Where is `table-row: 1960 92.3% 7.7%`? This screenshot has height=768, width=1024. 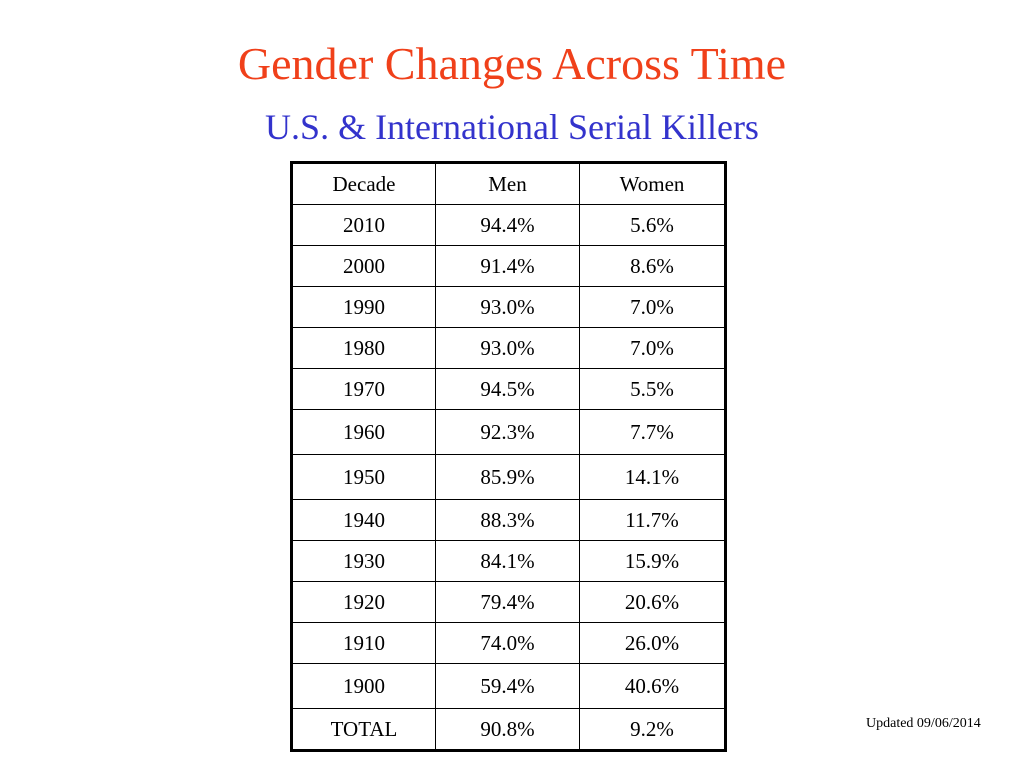
table-row: 1960 92.3% 7.7% is located at coordinates (508, 432).